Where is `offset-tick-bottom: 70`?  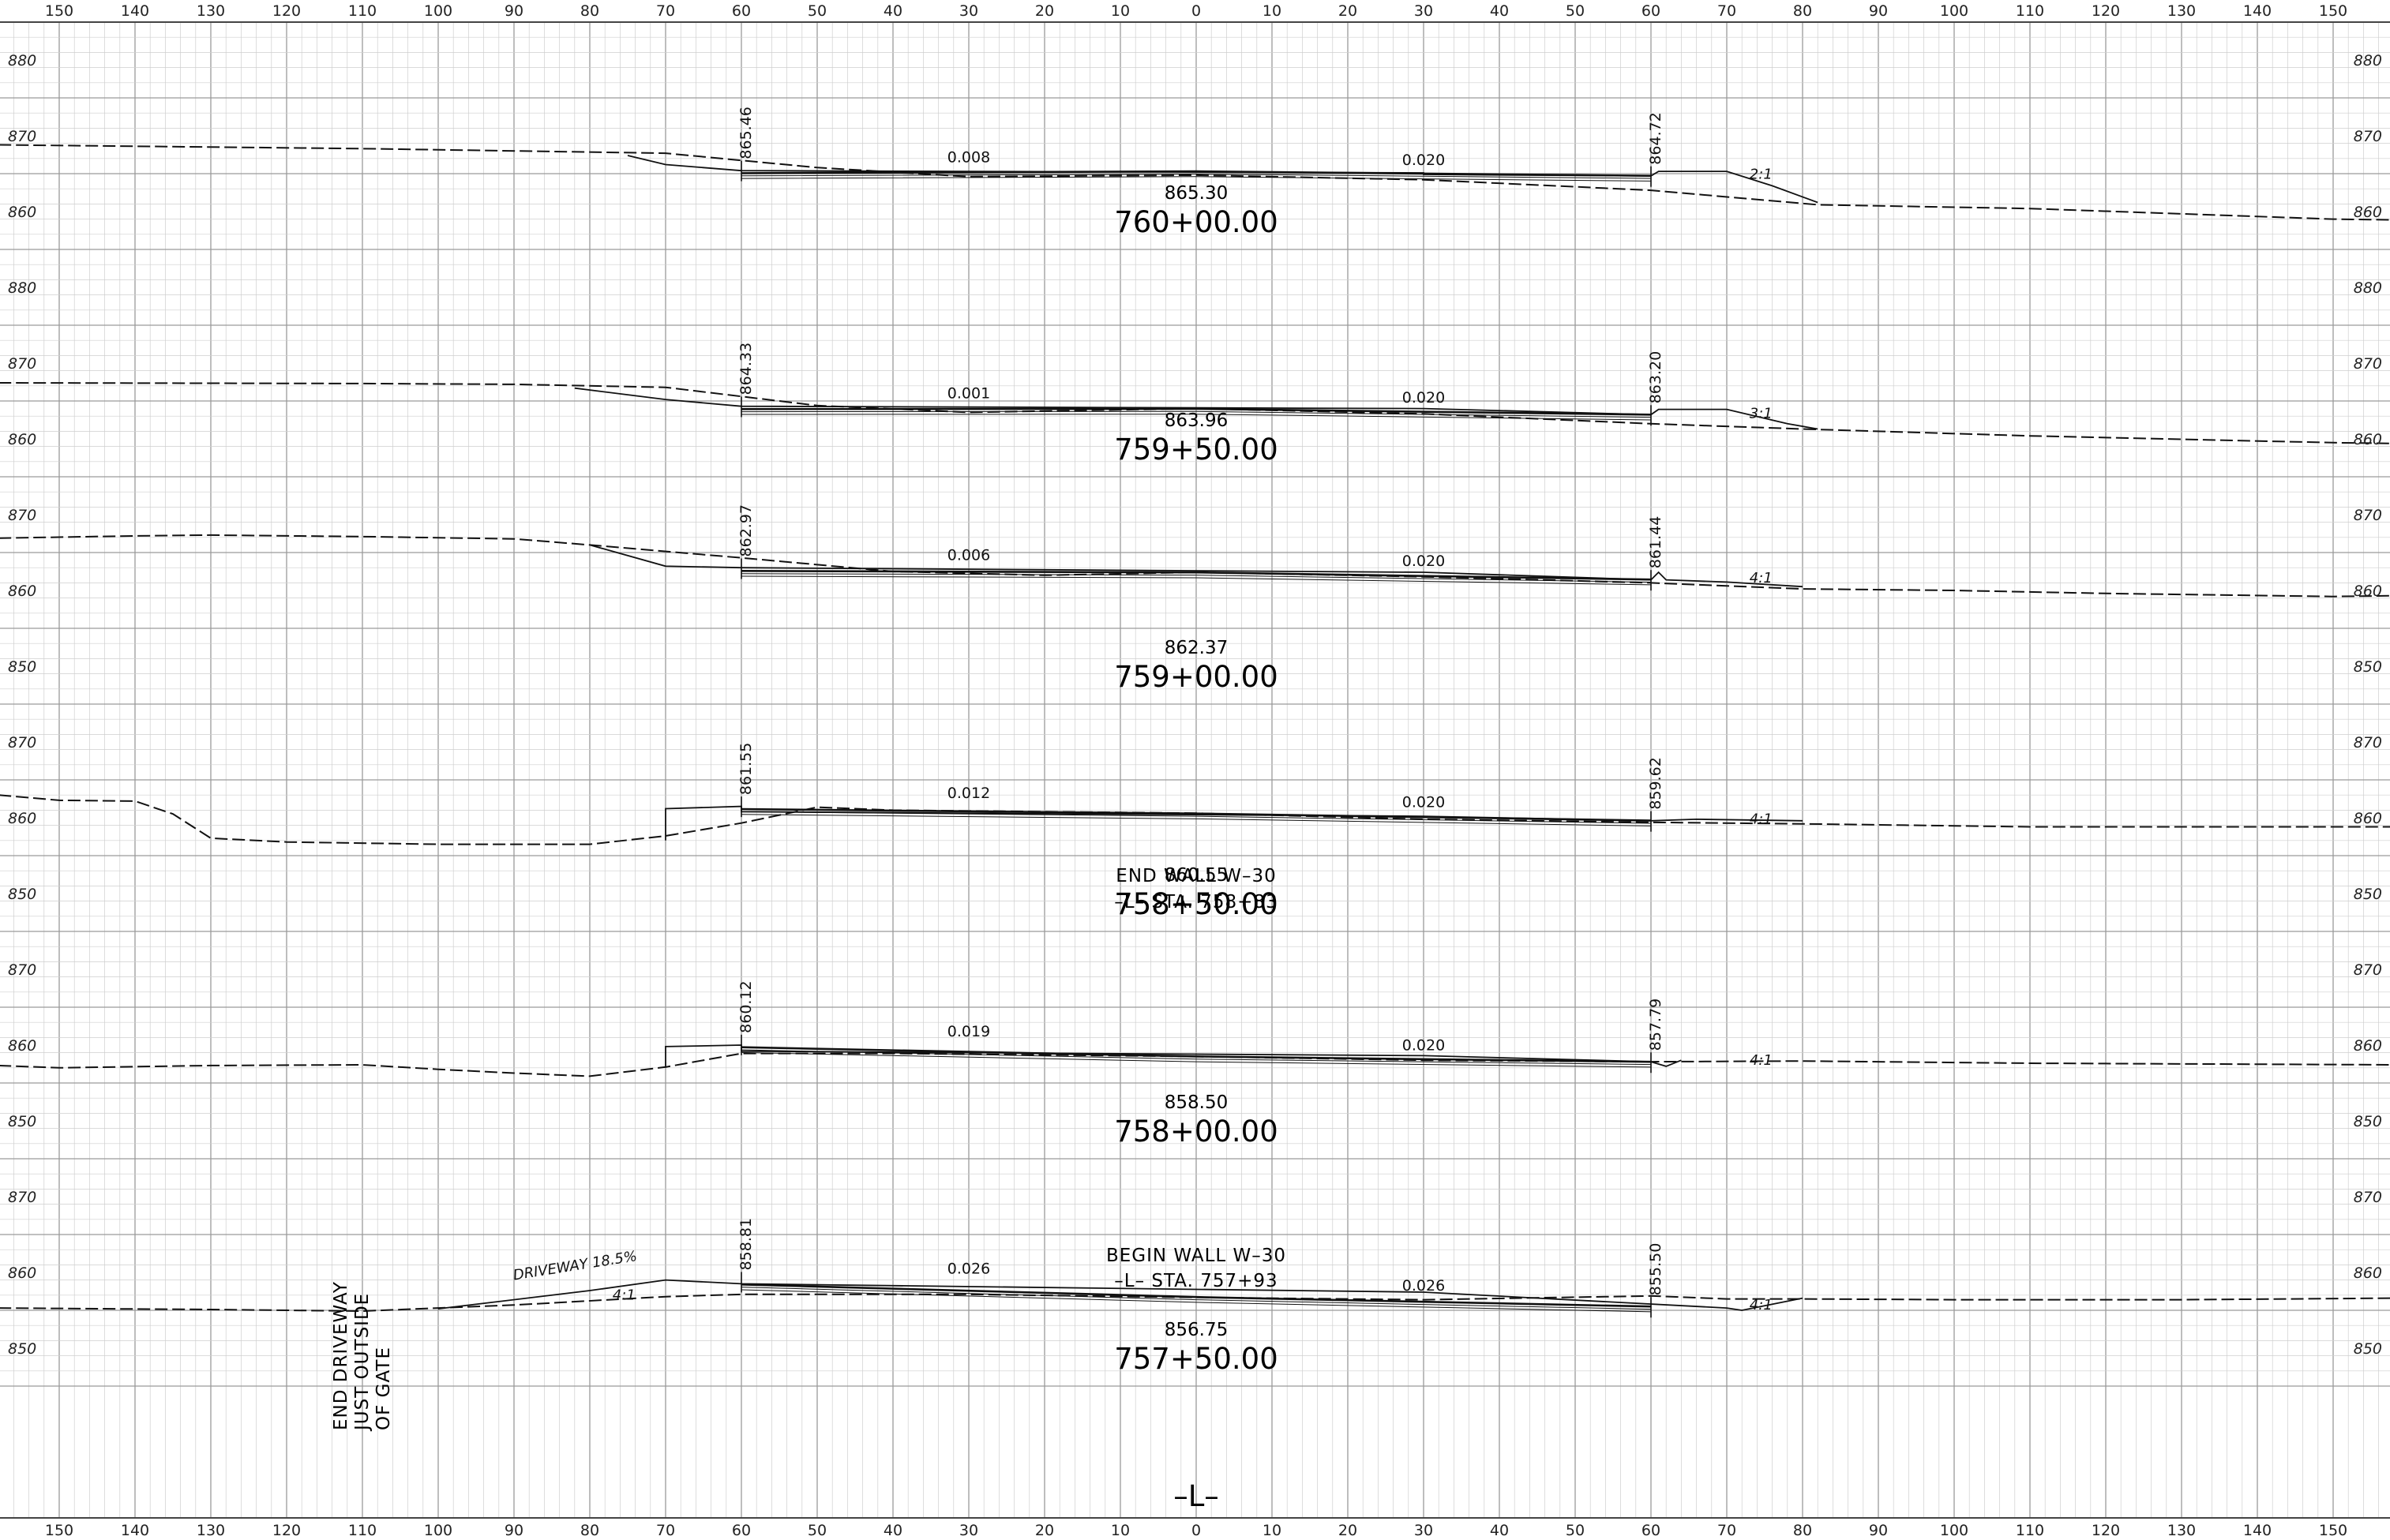 offset-tick-bottom: 70 is located at coordinates (665, 1531).